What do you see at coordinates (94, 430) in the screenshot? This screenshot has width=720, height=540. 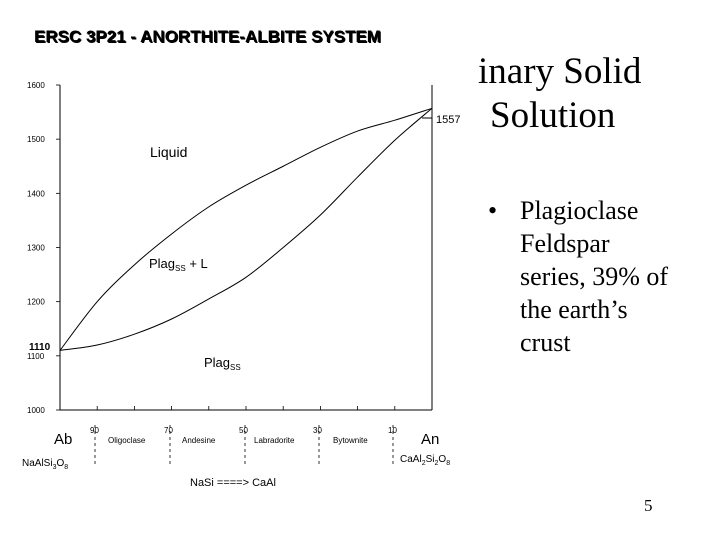 I see `series-tick-number: 90` at bounding box center [94, 430].